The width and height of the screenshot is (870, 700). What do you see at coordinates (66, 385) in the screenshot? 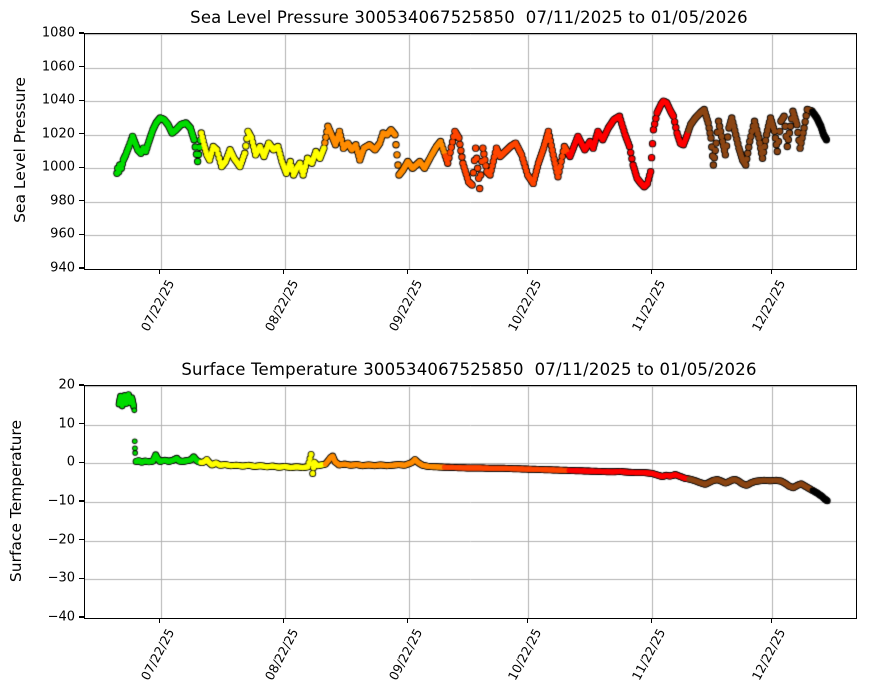
I see `y-tick-label: 20` at bounding box center [66, 385].